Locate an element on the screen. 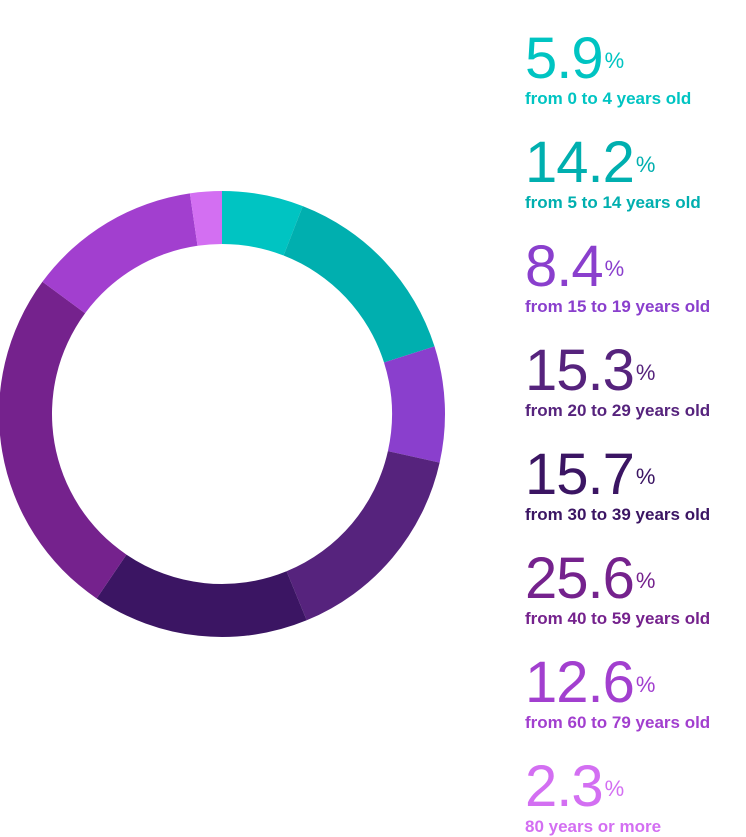 The height and width of the screenshot is (837, 746). legend-item-7: 12.6% from 60 to 79 years old is located at coordinates (635, 693).